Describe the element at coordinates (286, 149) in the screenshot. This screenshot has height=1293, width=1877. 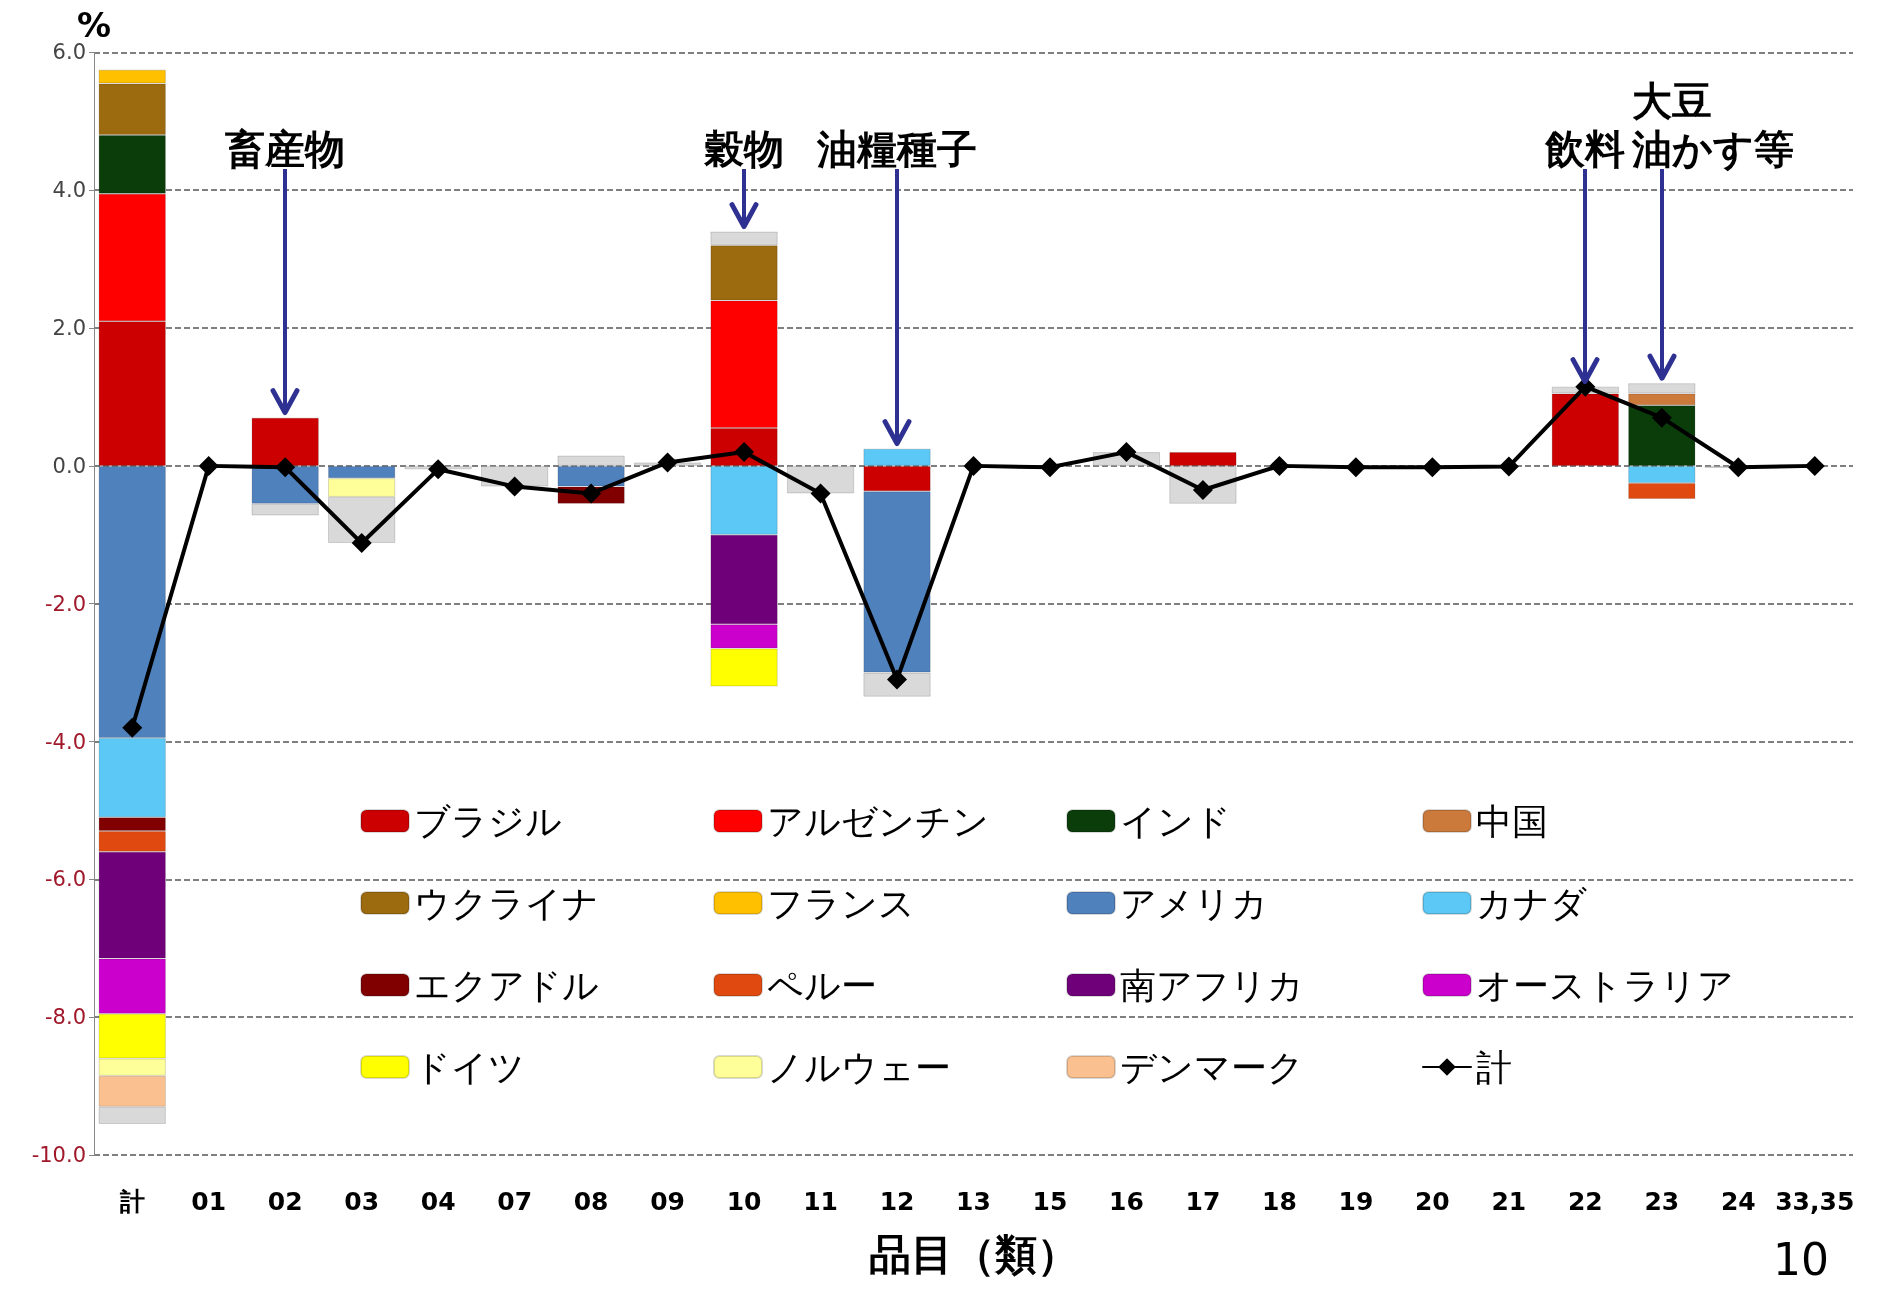
I see `annotation: 畜産物` at that location.